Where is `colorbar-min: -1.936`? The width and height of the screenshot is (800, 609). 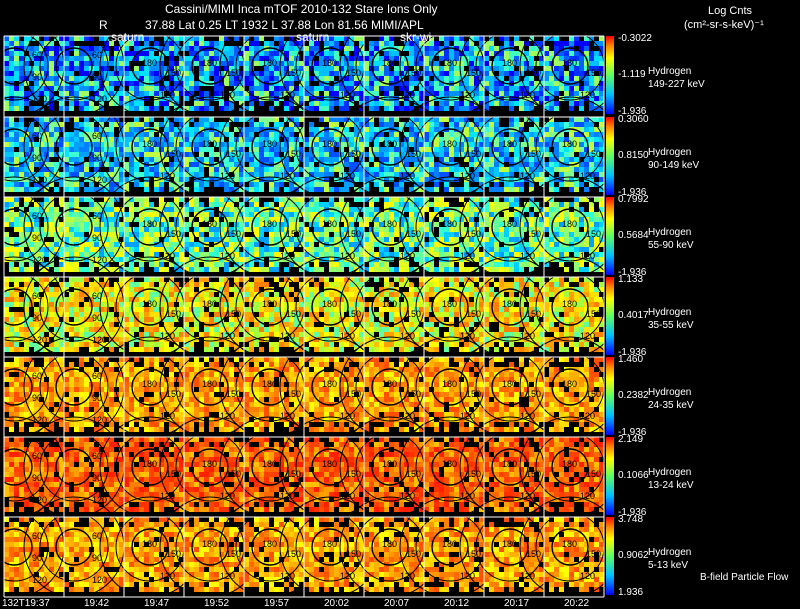 colorbar-min: -1.936 is located at coordinates (632, 512).